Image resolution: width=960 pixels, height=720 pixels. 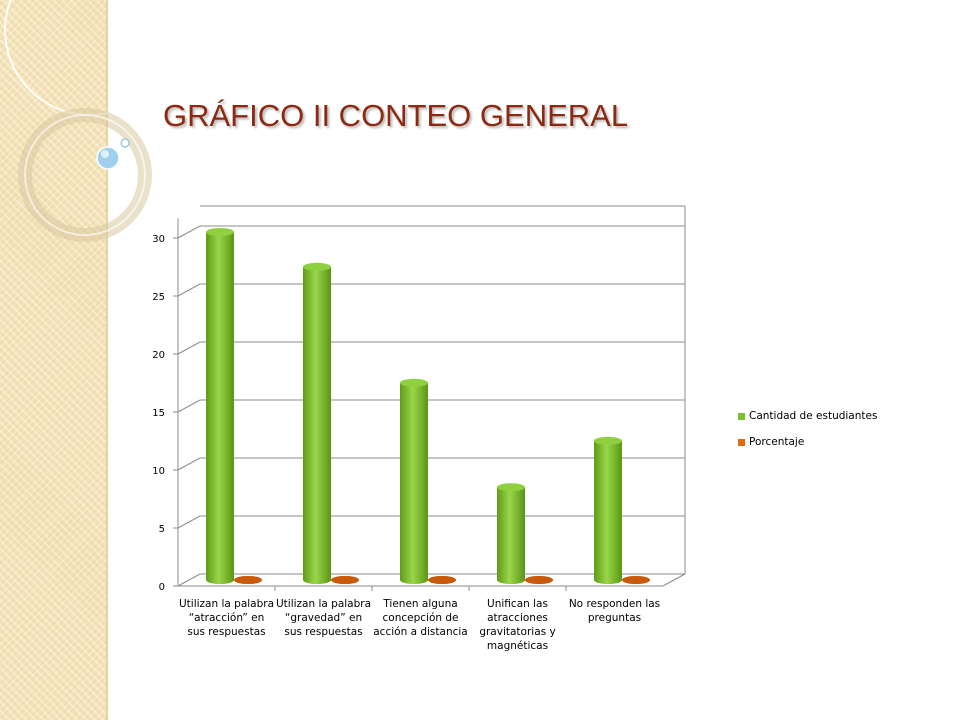 I want to click on y-tick-label: 15, so click(x=158, y=413).